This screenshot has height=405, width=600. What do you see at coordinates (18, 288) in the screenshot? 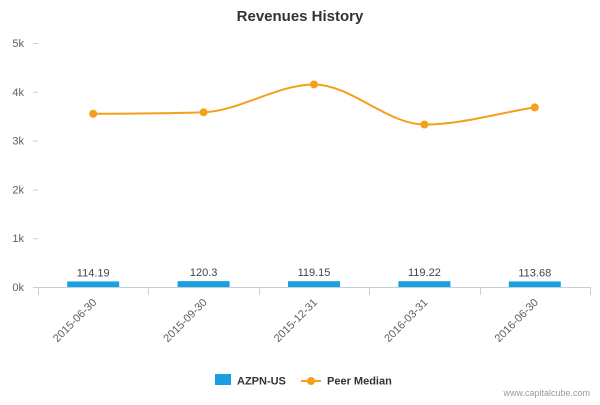
I see `y-tick-label: 0k` at bounding box center [18, 288].